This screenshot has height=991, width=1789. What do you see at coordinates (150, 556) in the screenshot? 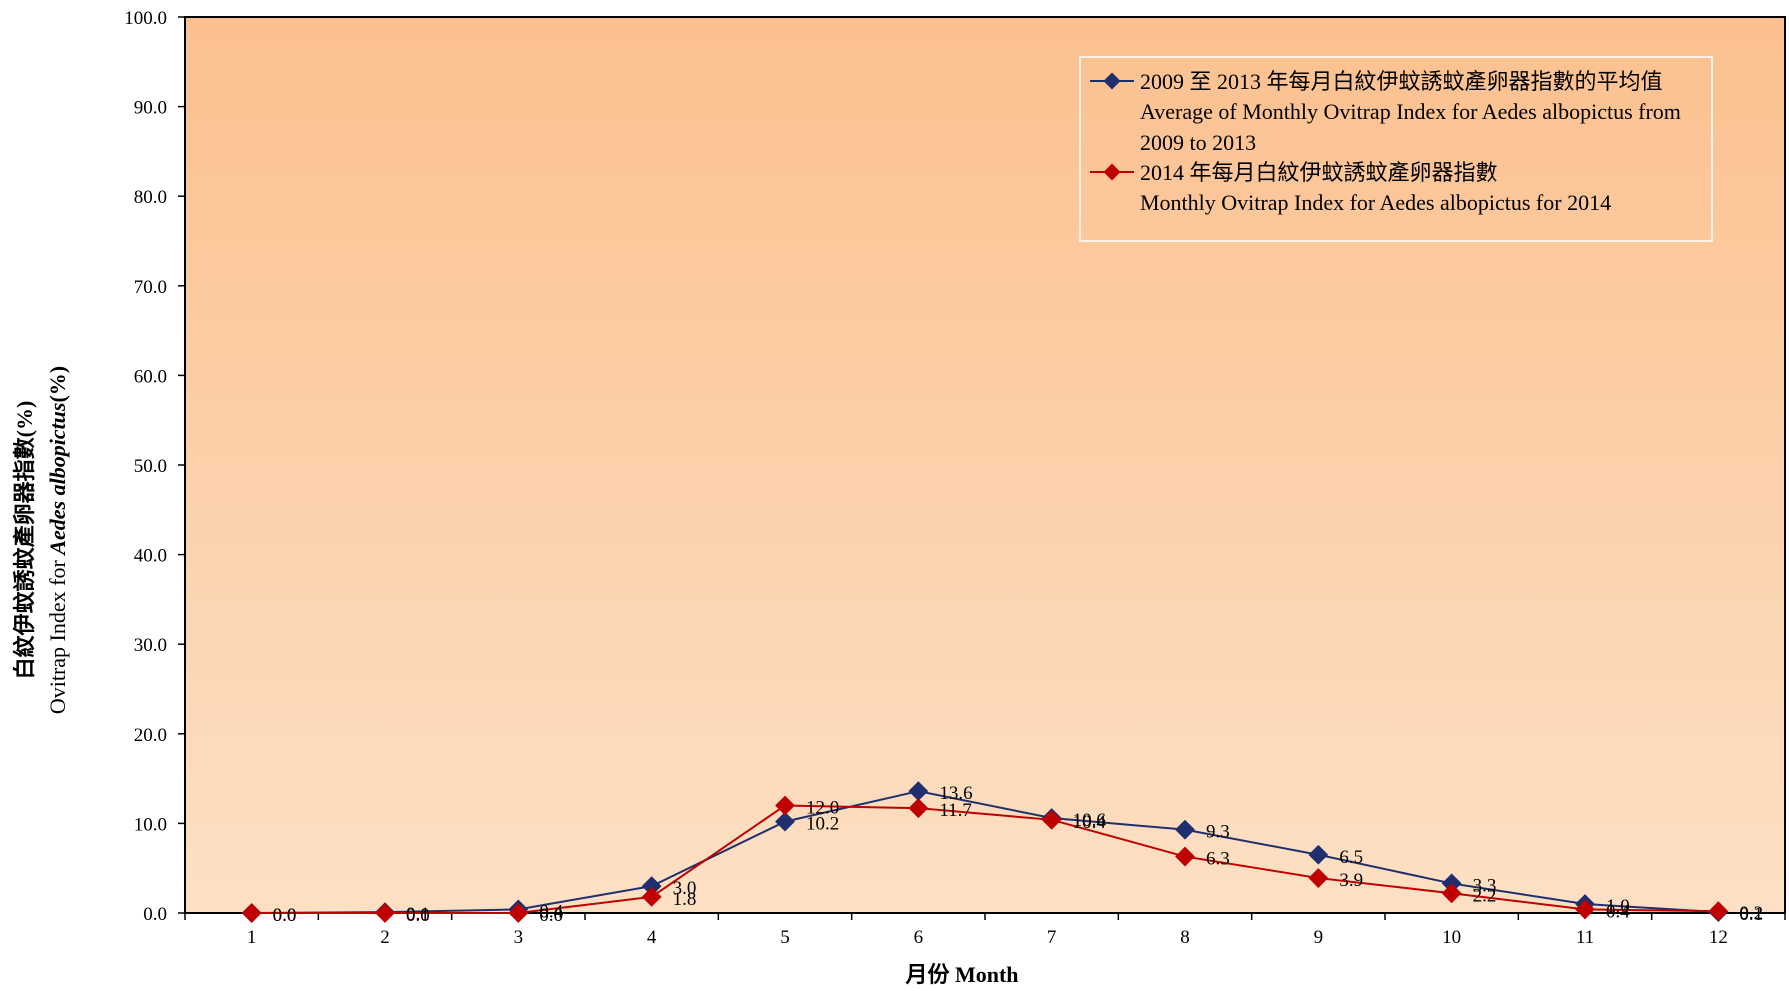
I see `y-tick-label: 40.0` at bounding box center [150, 556].